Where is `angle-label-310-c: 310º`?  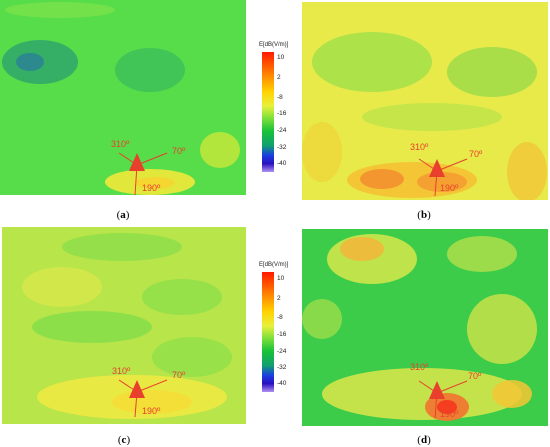 angle-label-310-c: 310º is located at coordinates (121, 371).